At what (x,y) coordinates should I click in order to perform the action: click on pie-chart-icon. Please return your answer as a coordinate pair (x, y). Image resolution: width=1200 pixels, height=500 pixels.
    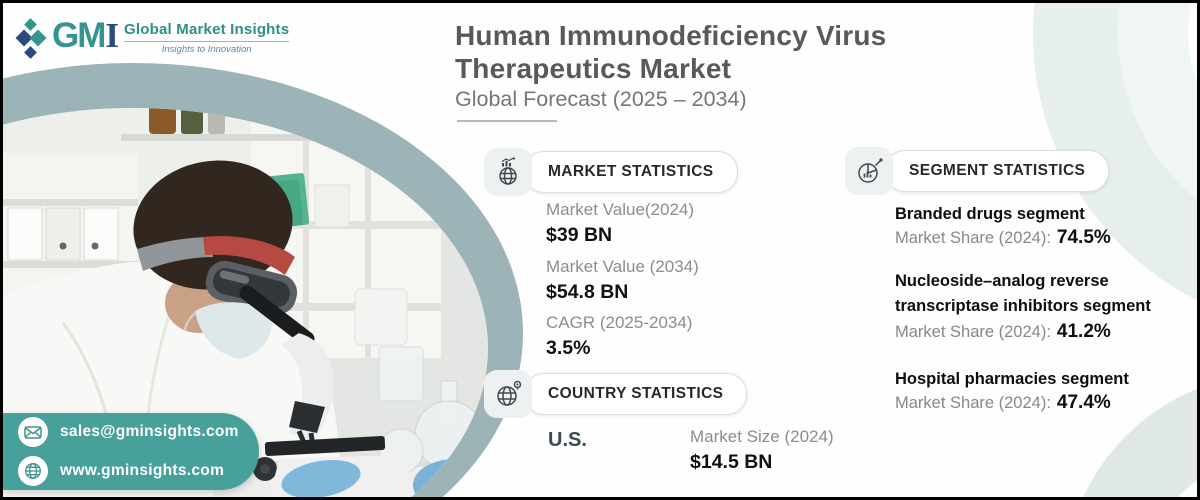
    Looking at the image, I should click on (869, 171).